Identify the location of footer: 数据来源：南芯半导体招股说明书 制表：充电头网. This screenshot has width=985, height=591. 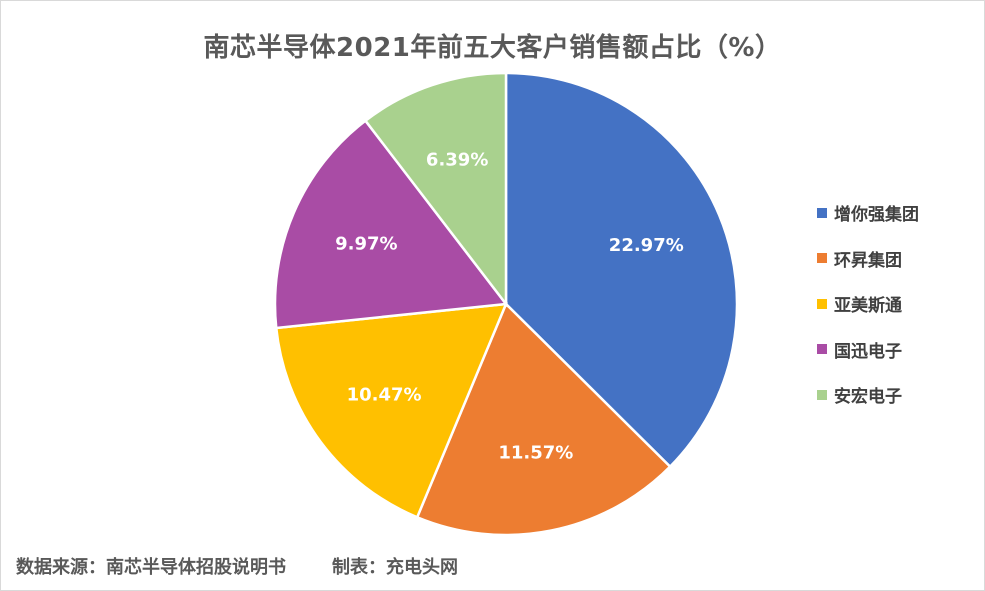
(260, 566).